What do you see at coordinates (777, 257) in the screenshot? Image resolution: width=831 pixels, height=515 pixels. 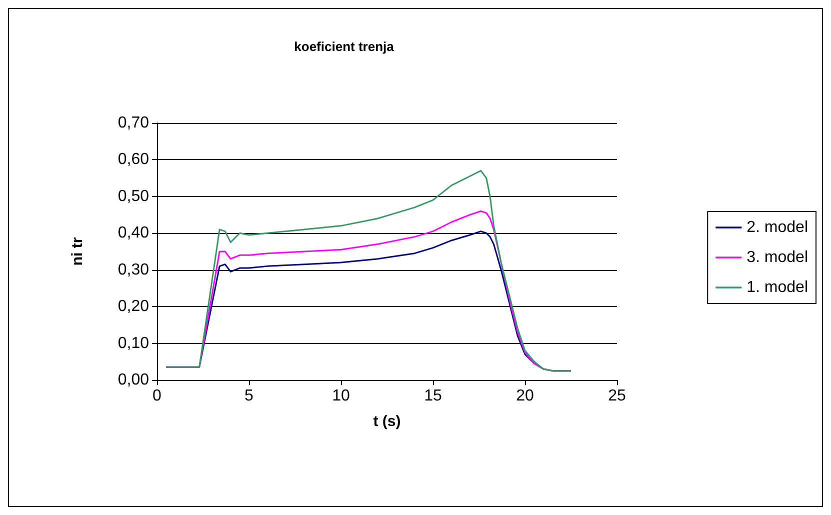 I see `legend-label: 3. model` at bounding box center [777, 257].